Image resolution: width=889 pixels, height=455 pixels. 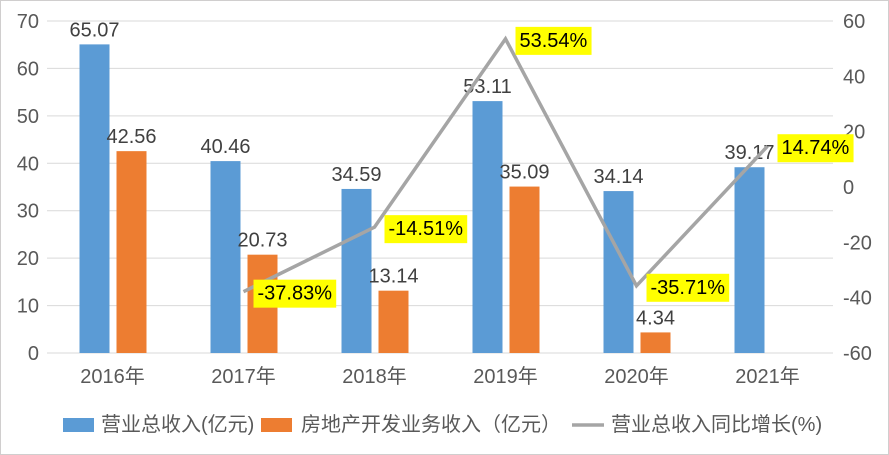 I want to click on legend-label-growth: 营业总收入同比增长(%), so click(x=716, y=424).